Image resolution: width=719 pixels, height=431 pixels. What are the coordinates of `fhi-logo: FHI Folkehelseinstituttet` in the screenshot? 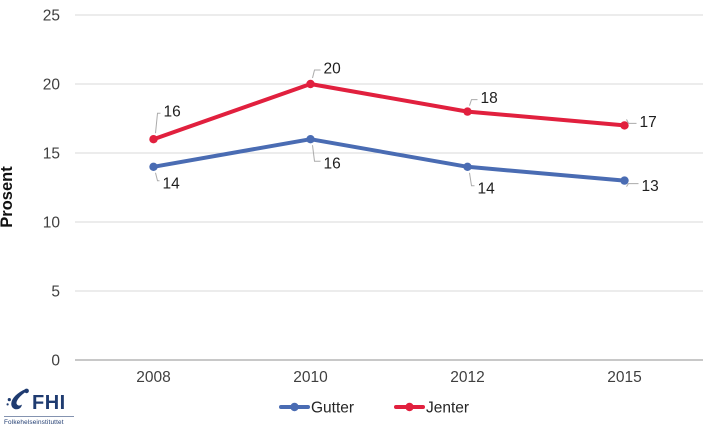 It's located at (41, 406).